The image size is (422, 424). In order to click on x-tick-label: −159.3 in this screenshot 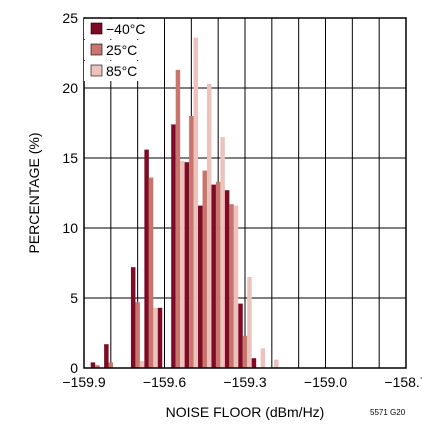, I will do `click(244, 382)`.